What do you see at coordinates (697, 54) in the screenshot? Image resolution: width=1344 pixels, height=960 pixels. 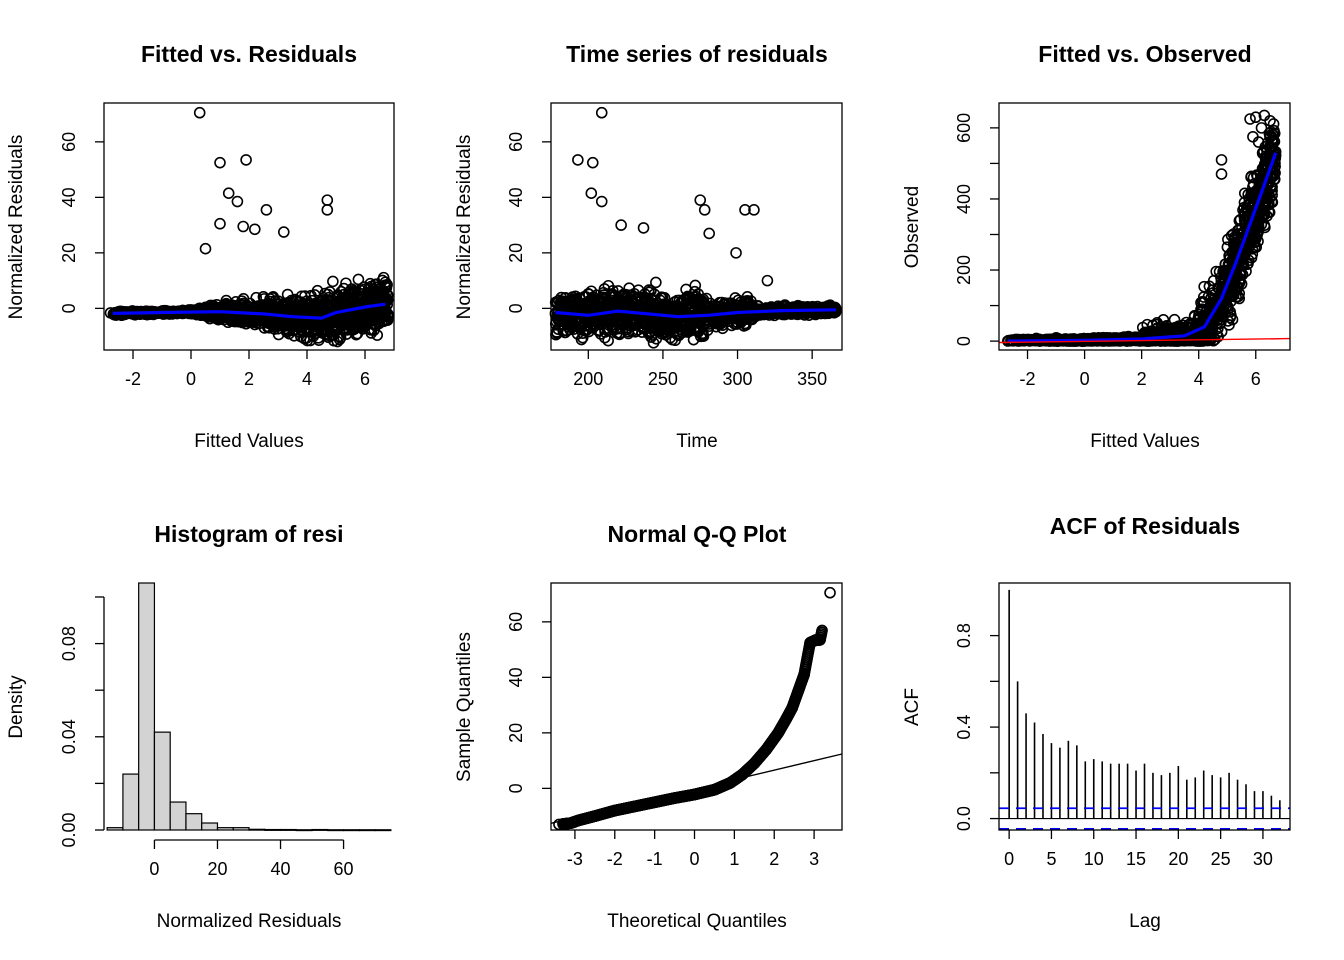 I see `panel-title: Time series of residuals` at bounding box center [697, 54].